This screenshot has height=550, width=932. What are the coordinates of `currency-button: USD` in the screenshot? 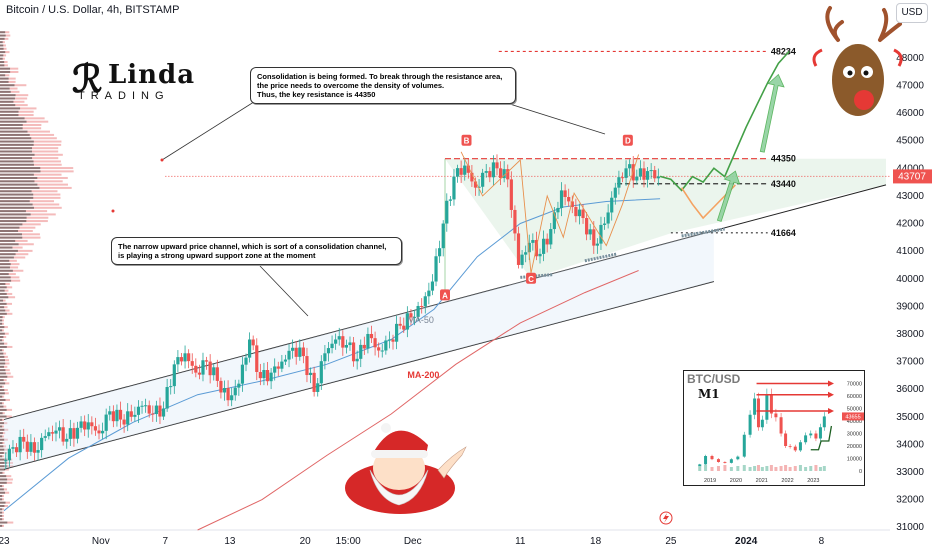 It's located at (912, 13).